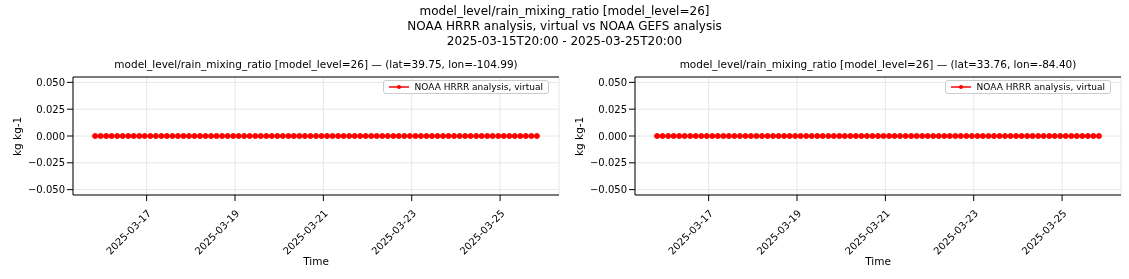  What do you see at coordinates (564, 11) in the screenshot?
I see `text: model_level/rain_mixing_ratio [model_level=26]` at bounding box center [564, 11].